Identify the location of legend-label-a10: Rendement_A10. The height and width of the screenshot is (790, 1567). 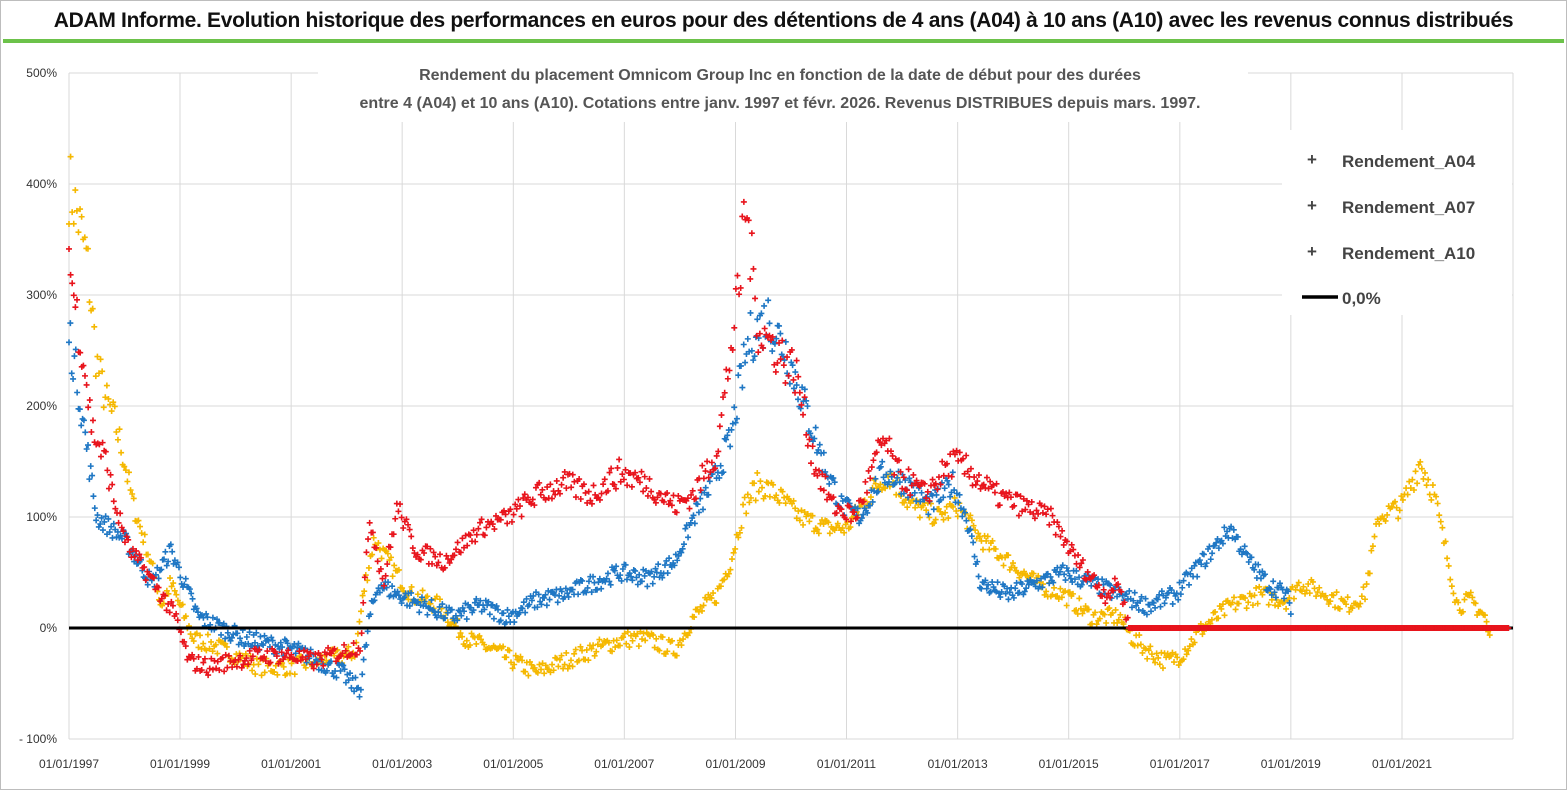
(1408, 253).